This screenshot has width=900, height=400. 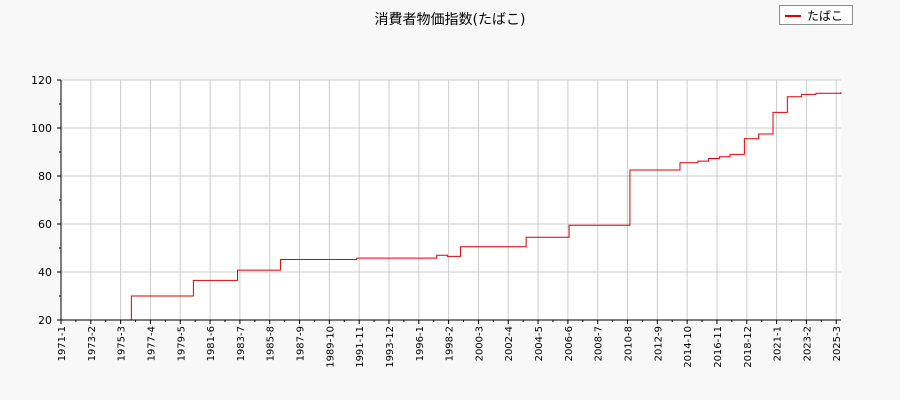 What do you see at coordinates (450, 343) in the screenshot?
I see `x-tick-label: 1998-2` at bounding box center [450, 343].